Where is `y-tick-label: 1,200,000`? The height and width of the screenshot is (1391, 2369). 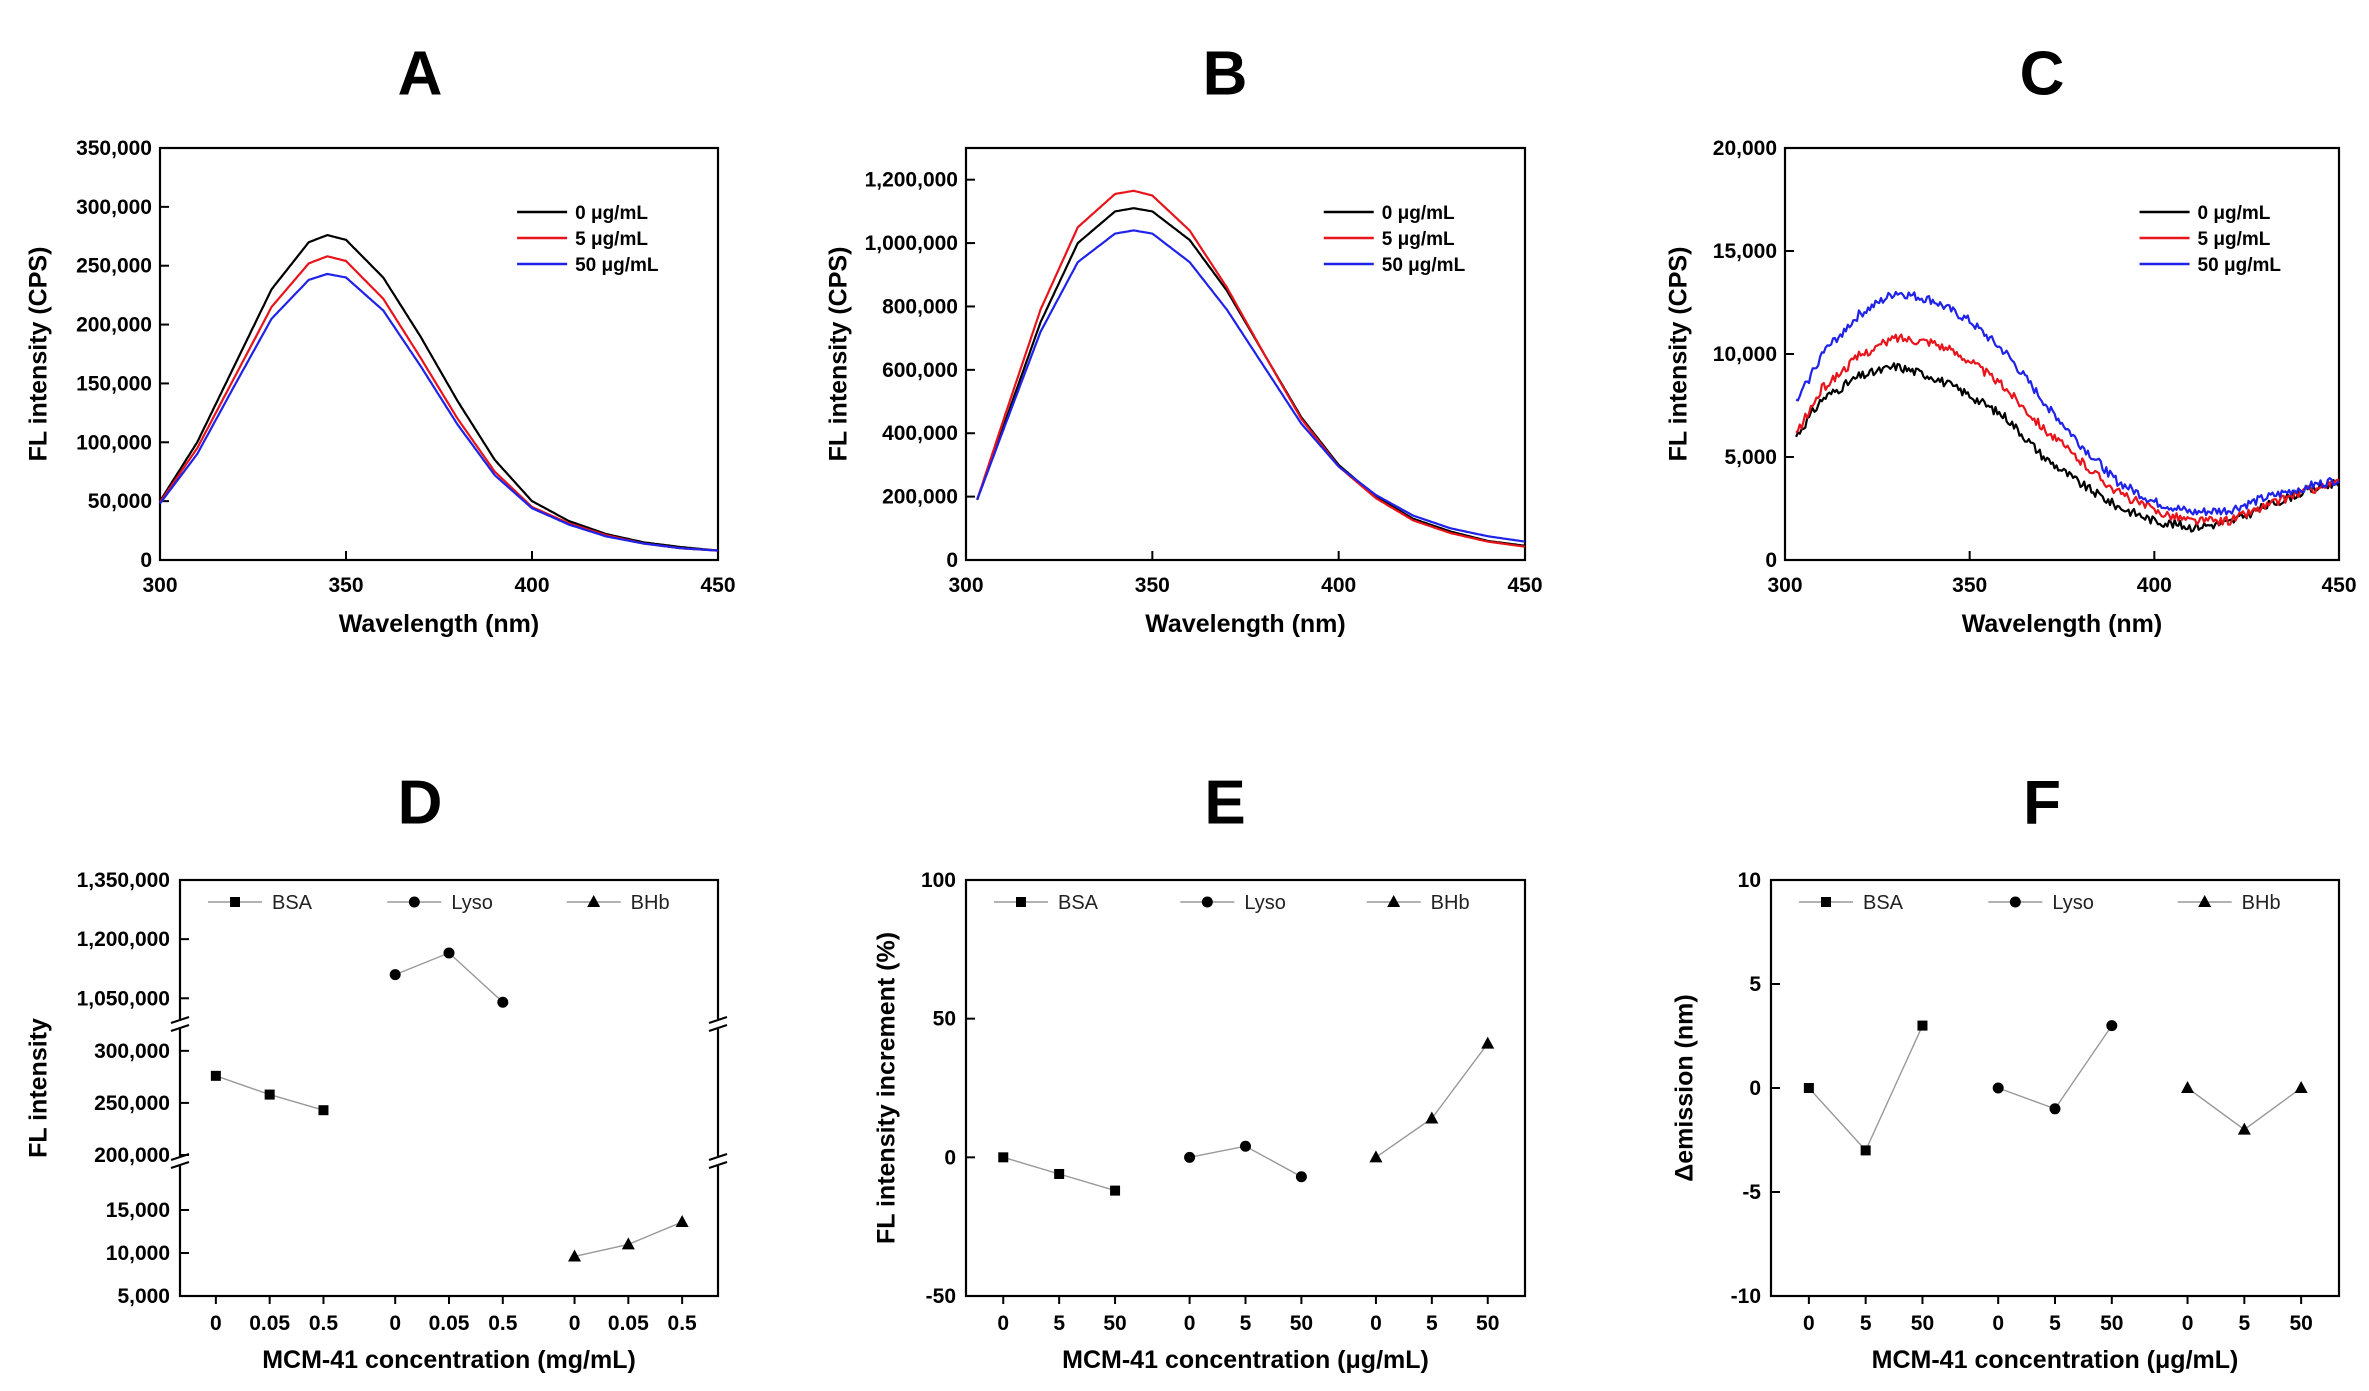
y-tick-label: 1,200,000 is located at coordinates (123, 939).